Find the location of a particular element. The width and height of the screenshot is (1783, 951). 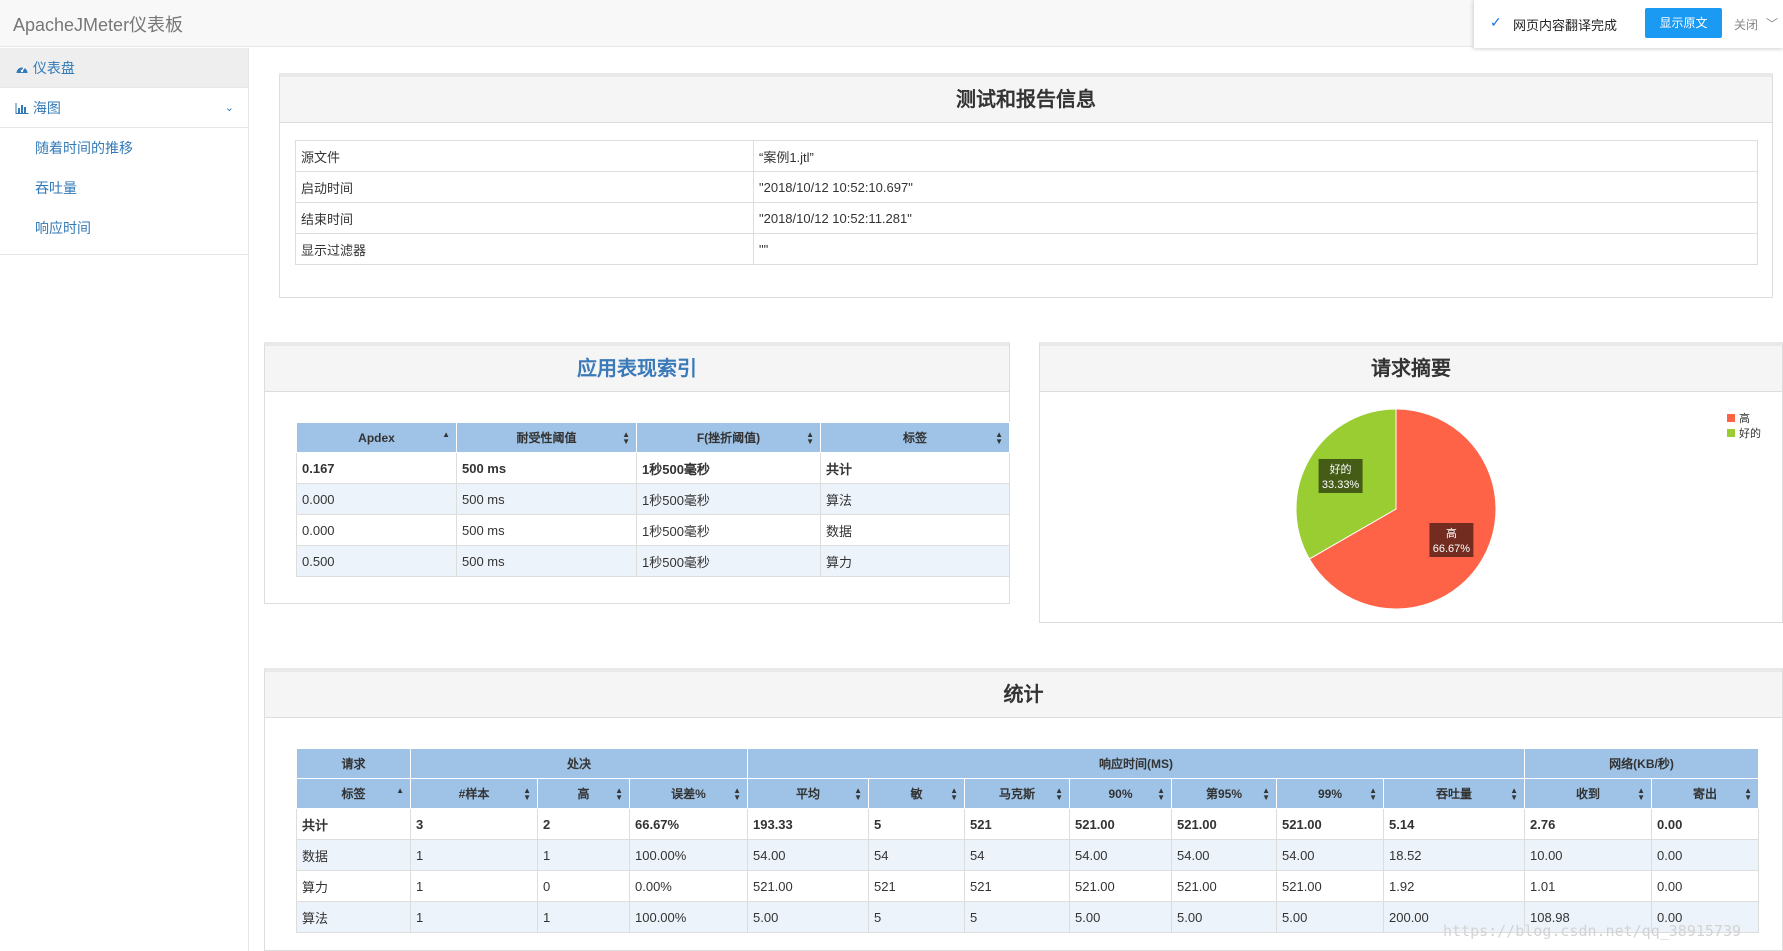

legend-item: 好的 is located at coordinates (1743, 434).